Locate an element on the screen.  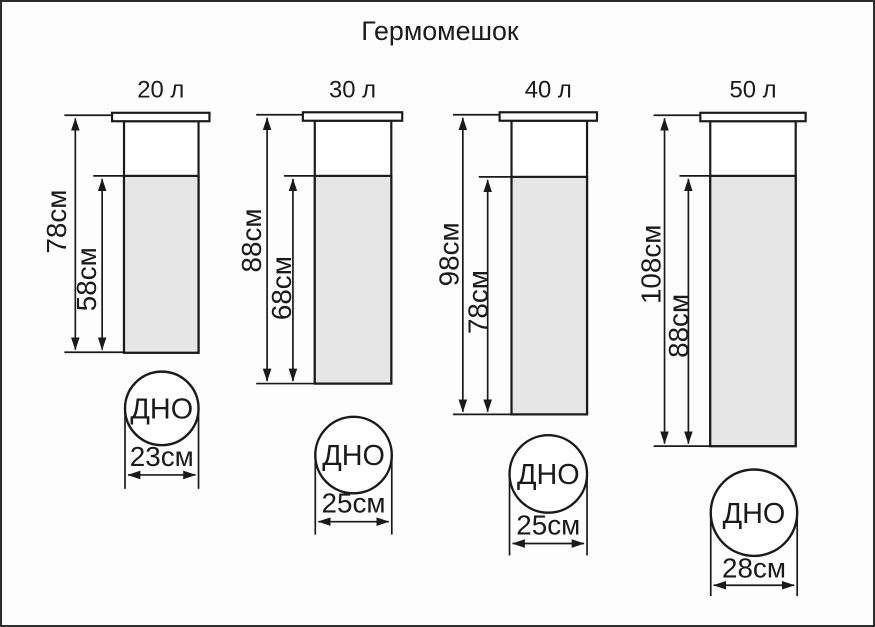
volume-label: 30 л is located at coordinates (352, 89).